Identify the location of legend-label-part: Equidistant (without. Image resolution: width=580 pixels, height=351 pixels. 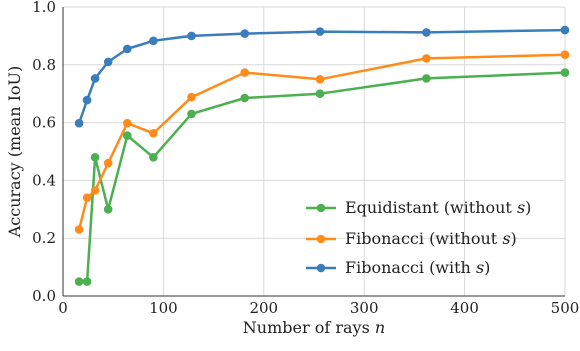
(431, 207).